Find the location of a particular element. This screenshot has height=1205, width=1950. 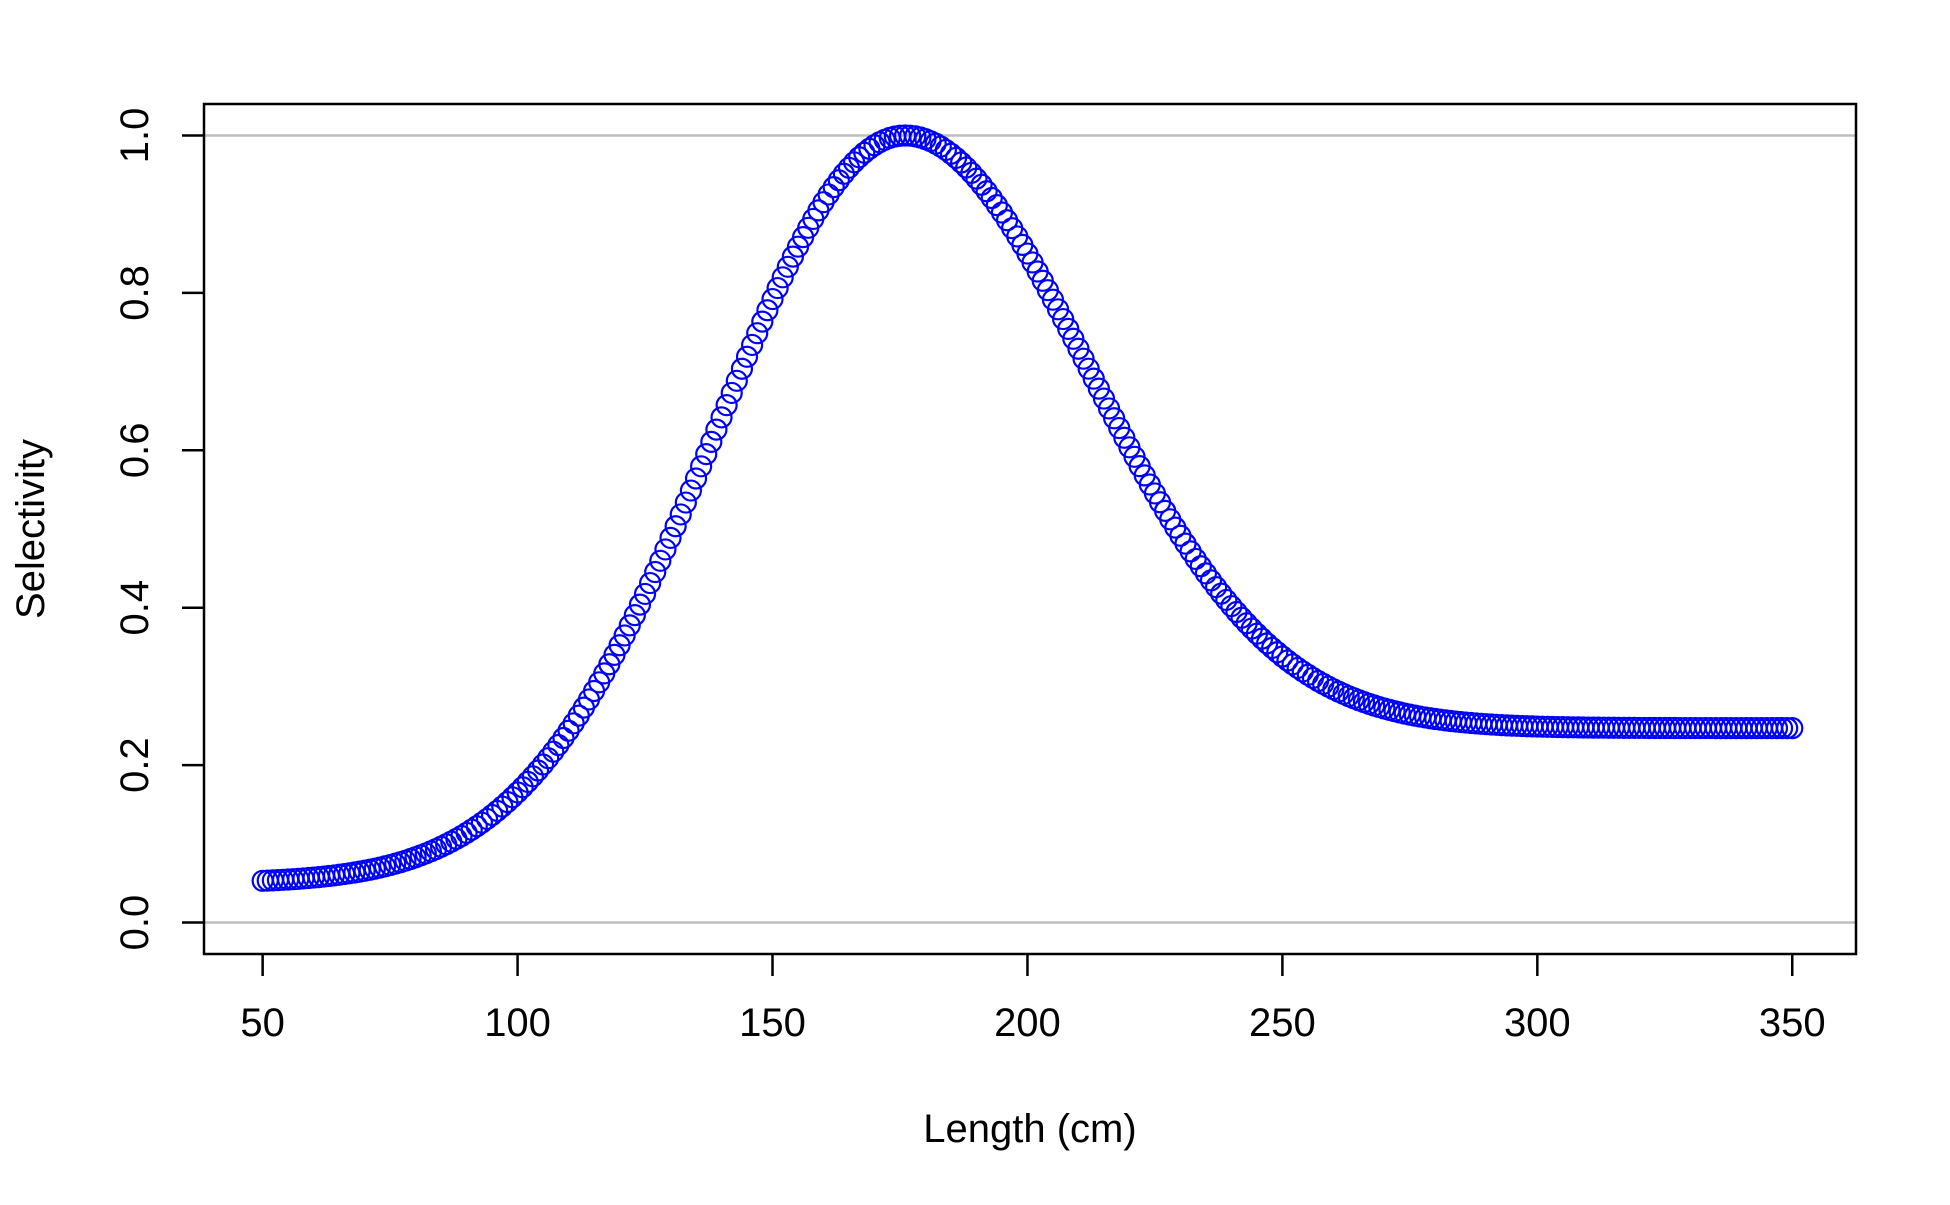

x-tick-label: 150 is located at coordinates (772, 1023).